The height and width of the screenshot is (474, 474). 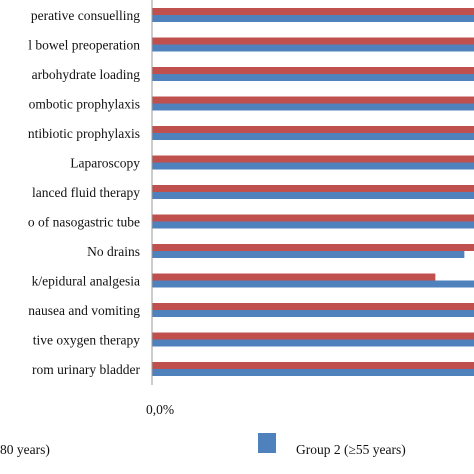 What do you see at coordinates (160, 409) in the screenshot?
I see `x-tick-label: 0,0%` at bounding box center [160, 409].